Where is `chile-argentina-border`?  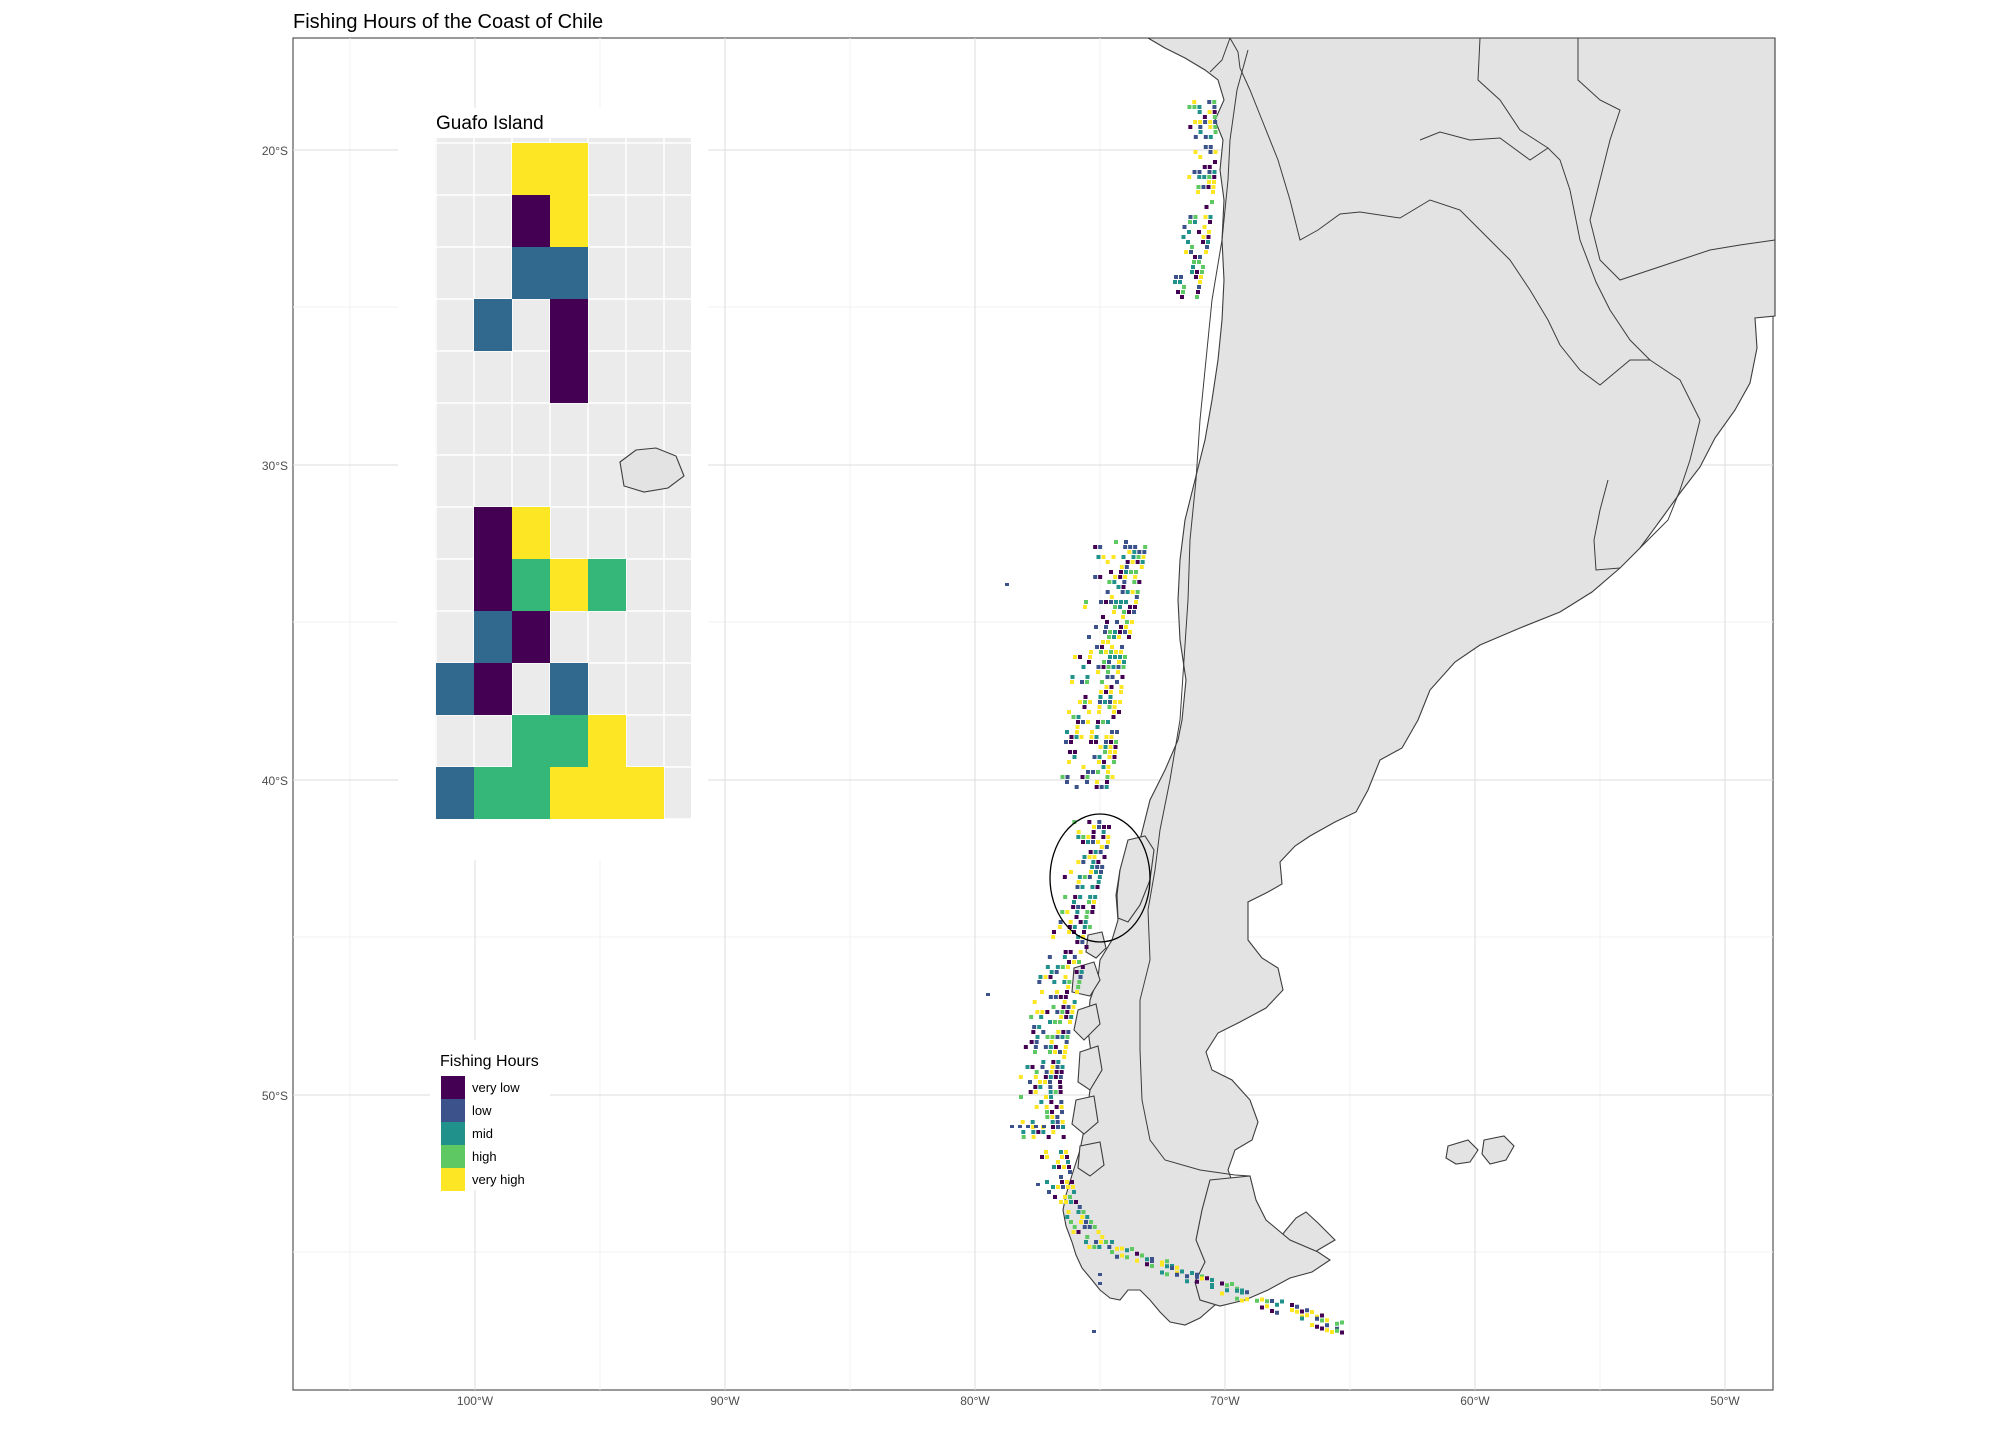 chile-argentina-border is located at coordinates (1195, 613).